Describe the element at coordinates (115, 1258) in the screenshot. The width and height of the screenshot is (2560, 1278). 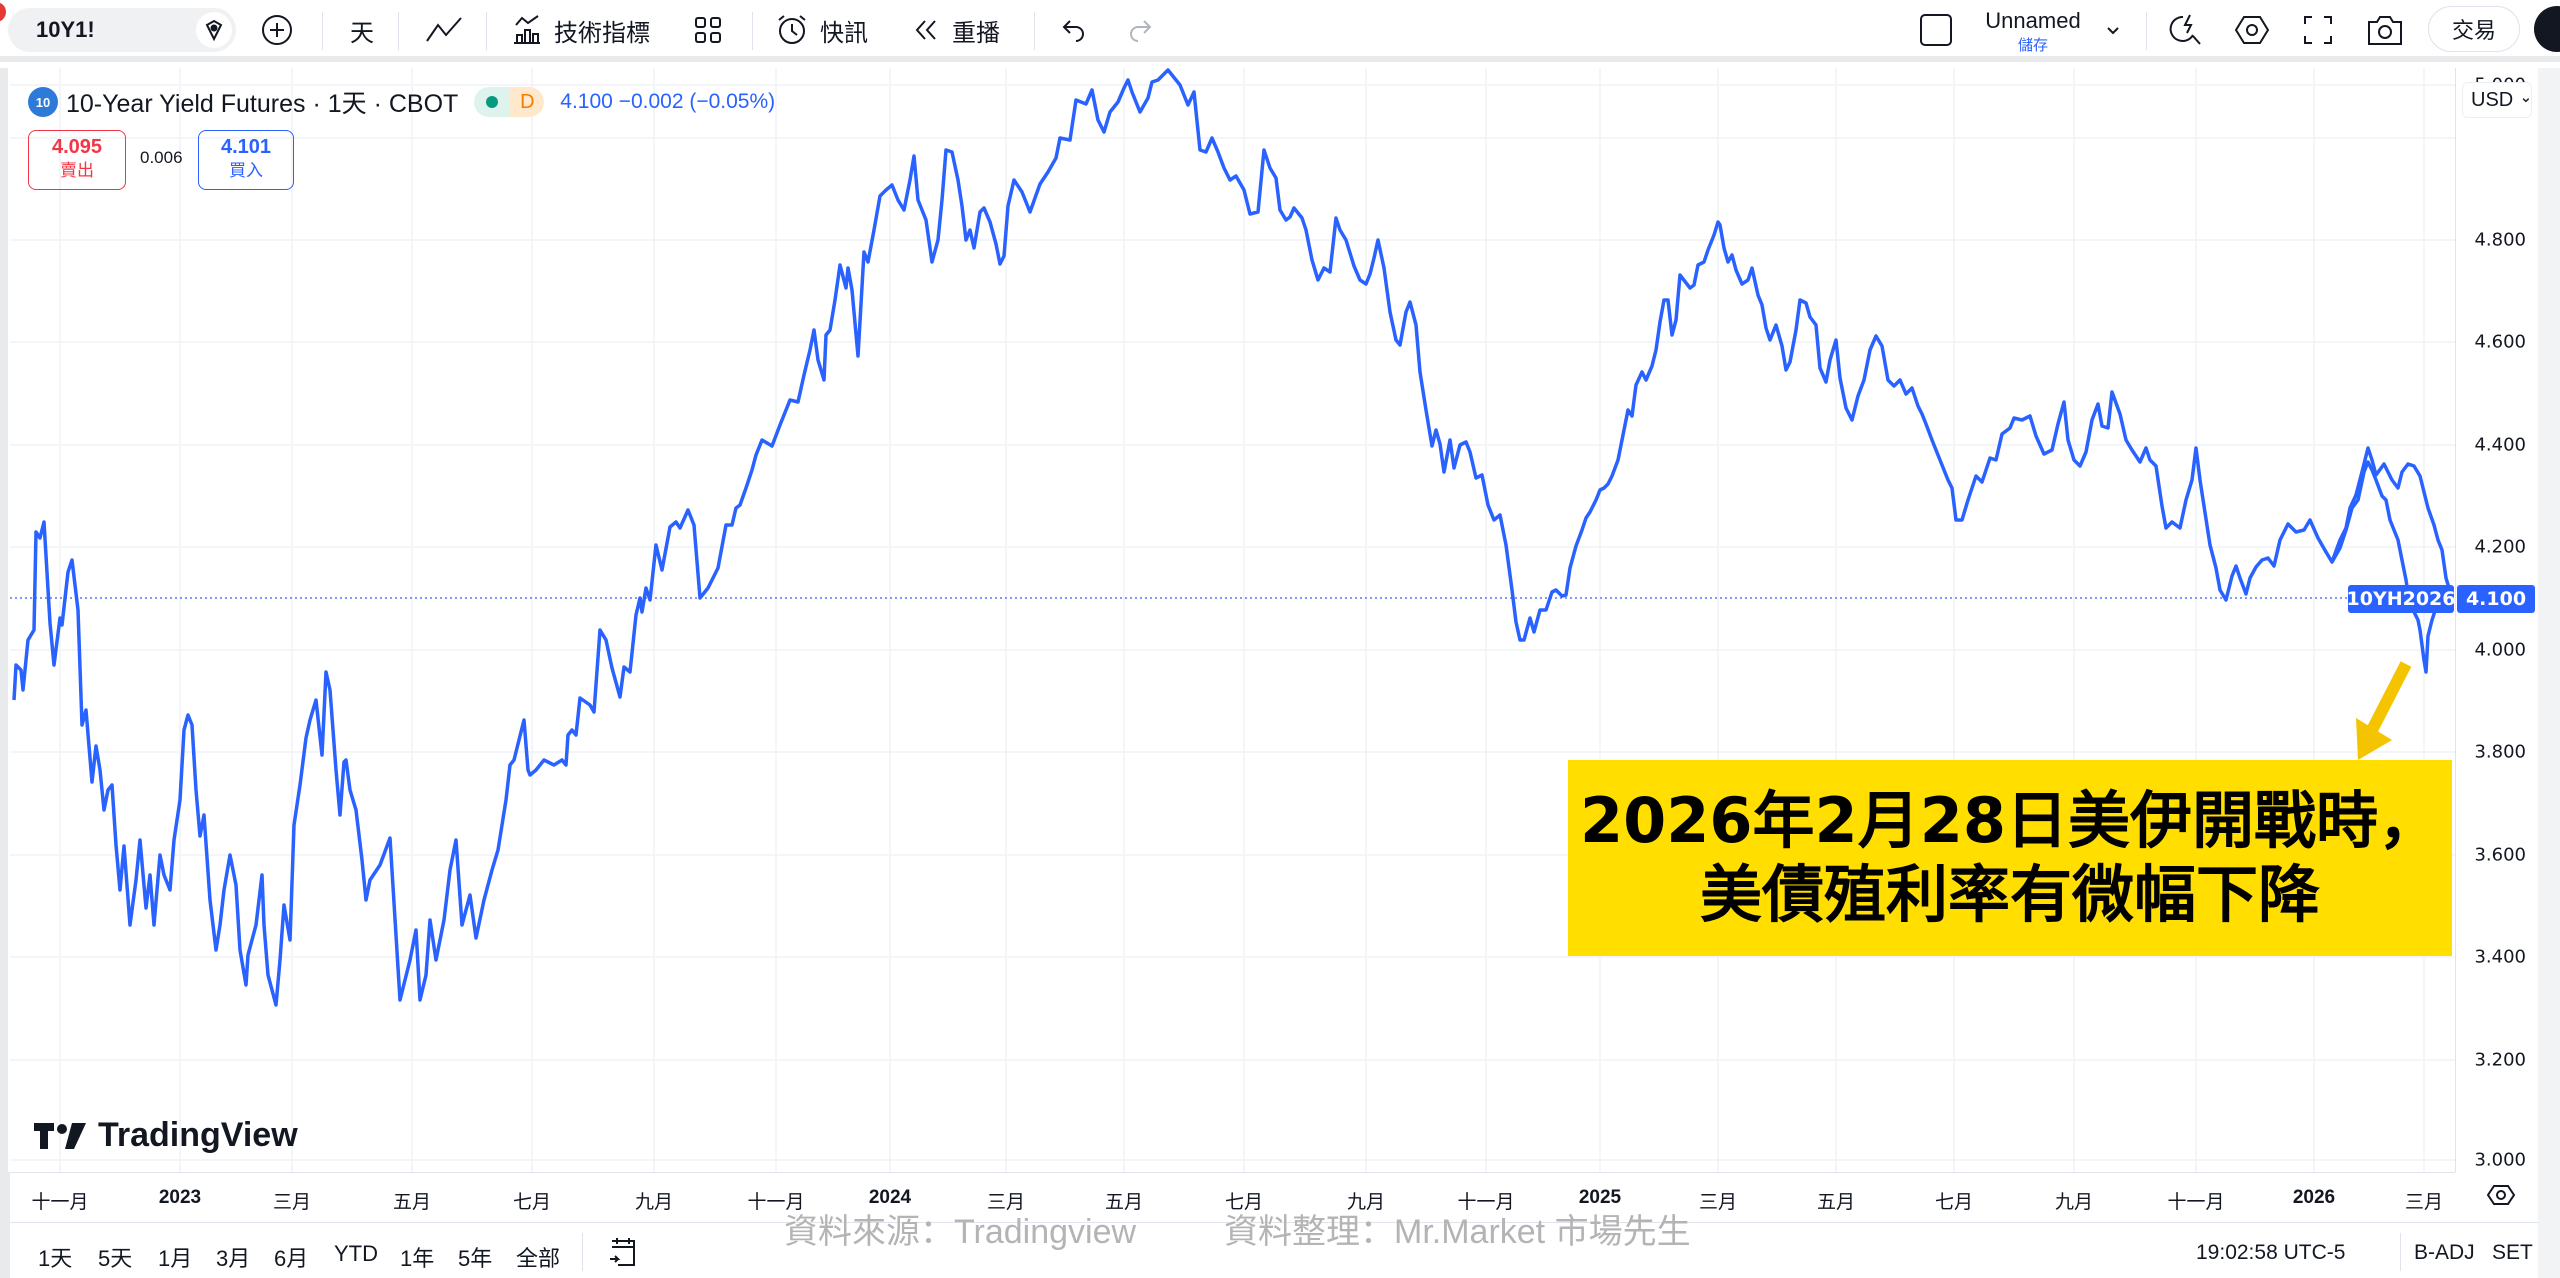
I see `range-5d-button: 5天` at that location.